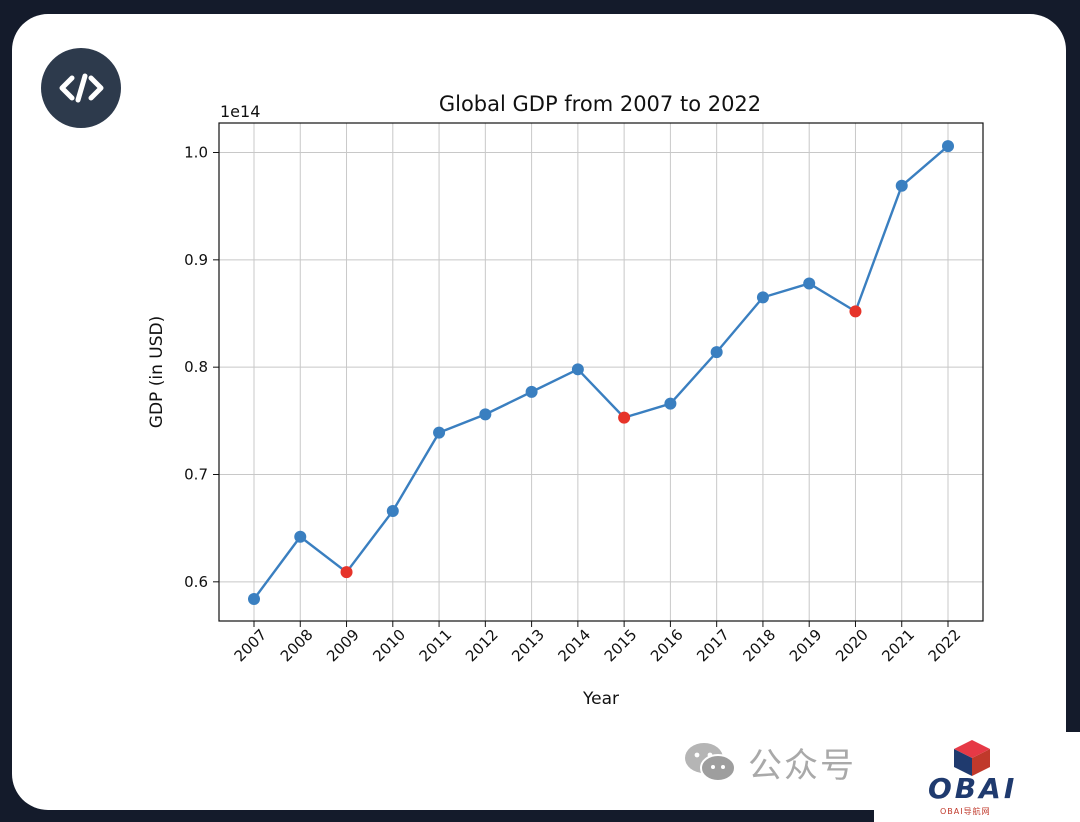 This screenshot has width=1080, height=822. Describe the element at coordinates (297, 646) in the screenshot. I see `x-tick-label: 2008` at that location.